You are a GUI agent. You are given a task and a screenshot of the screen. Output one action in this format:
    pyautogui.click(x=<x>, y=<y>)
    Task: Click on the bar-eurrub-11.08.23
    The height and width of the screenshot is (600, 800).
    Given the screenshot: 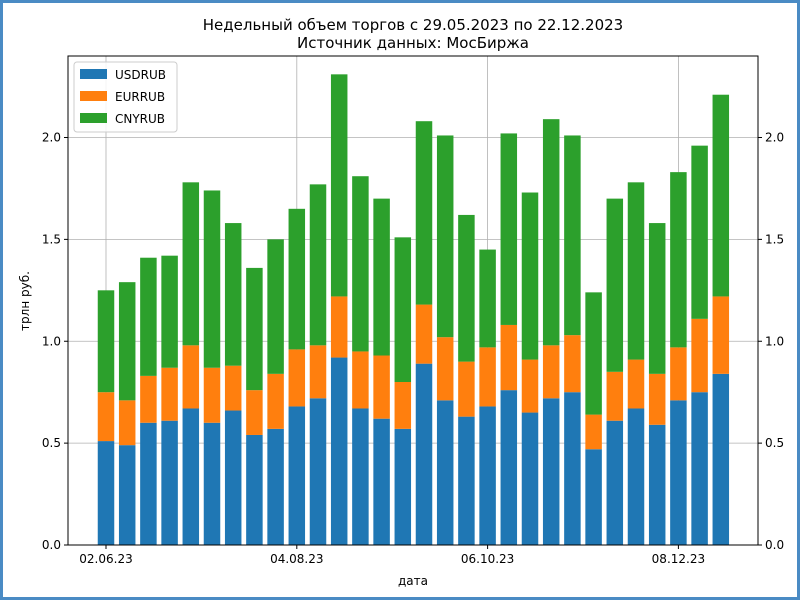 What is the action you would take?
    pyautogui.click(x=318, y=372)
    